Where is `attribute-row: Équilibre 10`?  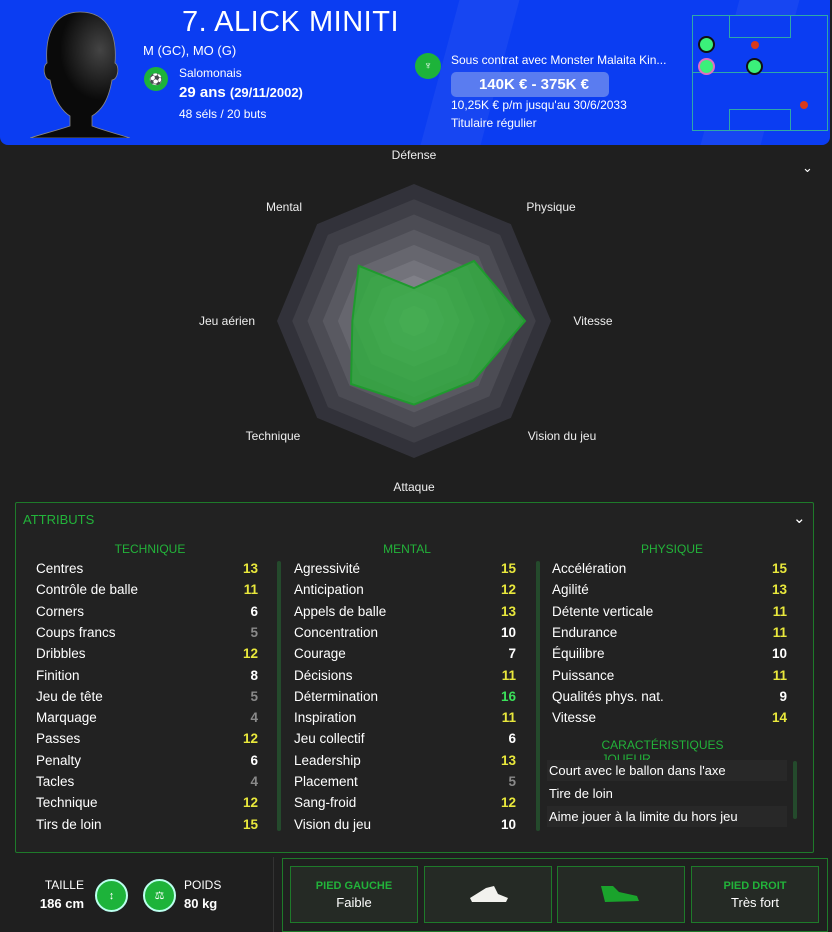
attribute-row: Équilibre 10 is located at coordinates (669, 653).